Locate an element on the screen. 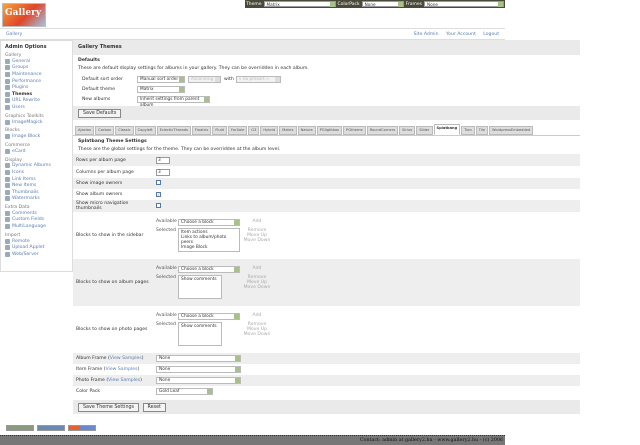 The height and width of the screenshot is (445, 640). sidebar-item-url-rewrite: URL Rewrite is located at coordinates (36, 101).